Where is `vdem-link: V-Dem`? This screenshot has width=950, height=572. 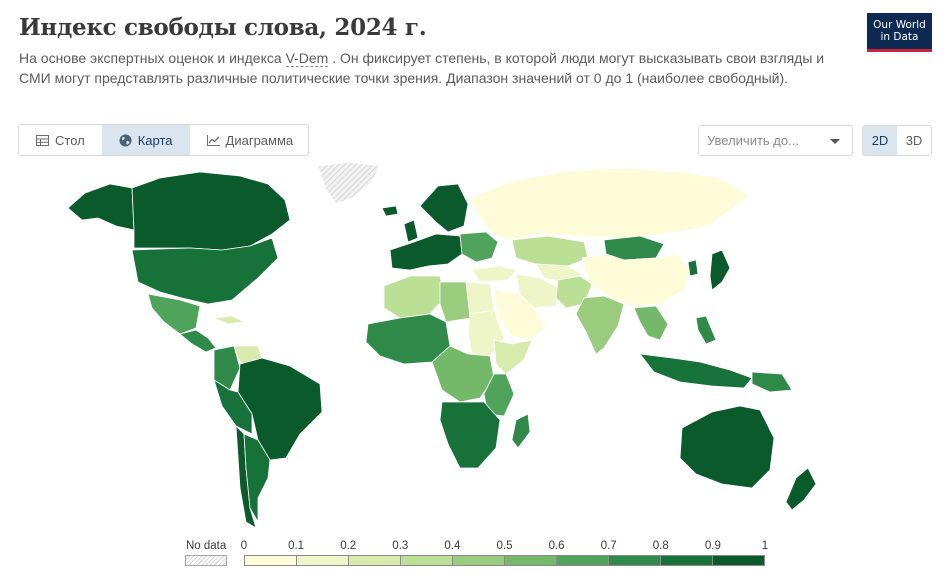
vdem-link: V-Dem is located at coordinates (307, 58).